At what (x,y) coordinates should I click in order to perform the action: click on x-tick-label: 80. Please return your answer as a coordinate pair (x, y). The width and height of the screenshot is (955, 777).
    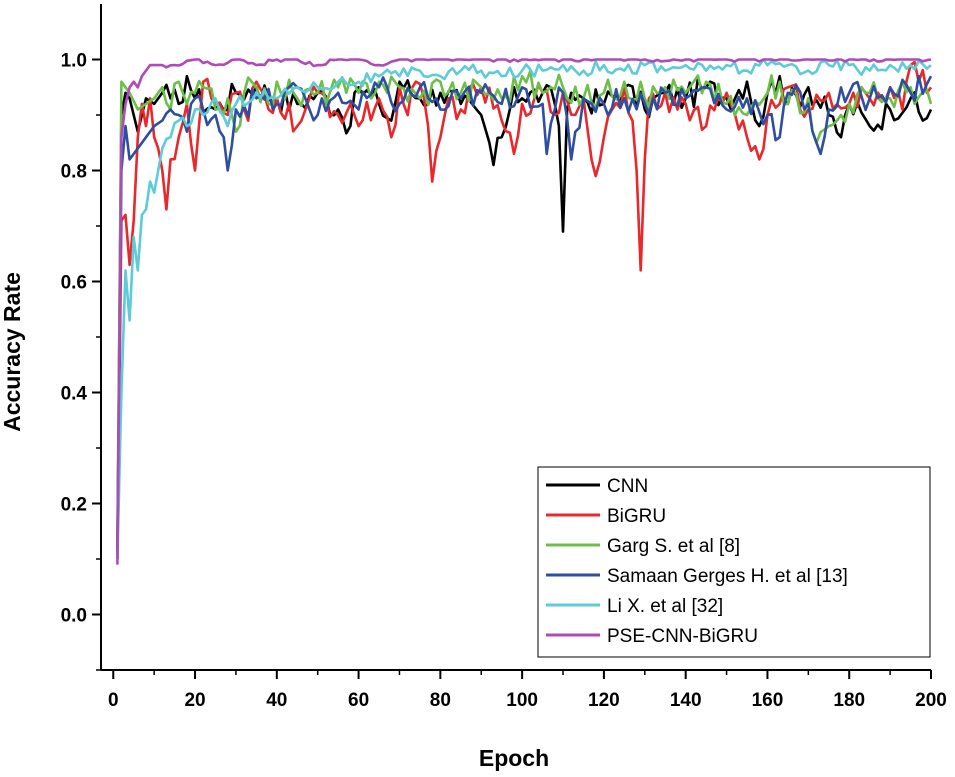
    Looking at the image, I should click on (440, 700).